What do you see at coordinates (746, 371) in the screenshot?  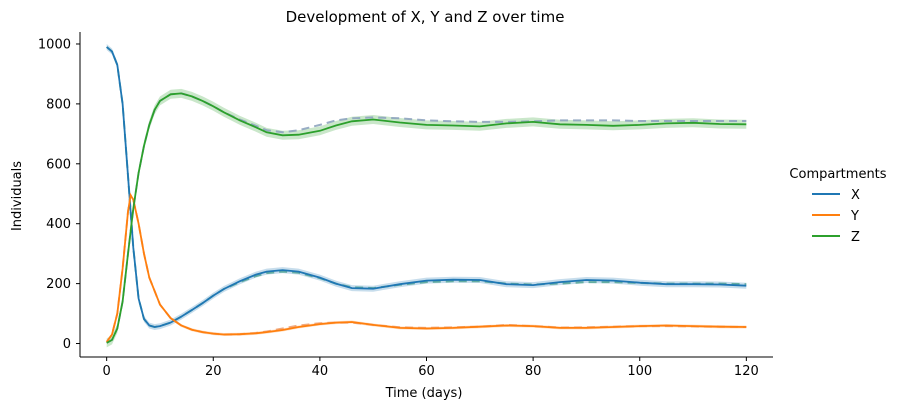 I see `x-tick-label: 120` at bounding box center [746, 371].